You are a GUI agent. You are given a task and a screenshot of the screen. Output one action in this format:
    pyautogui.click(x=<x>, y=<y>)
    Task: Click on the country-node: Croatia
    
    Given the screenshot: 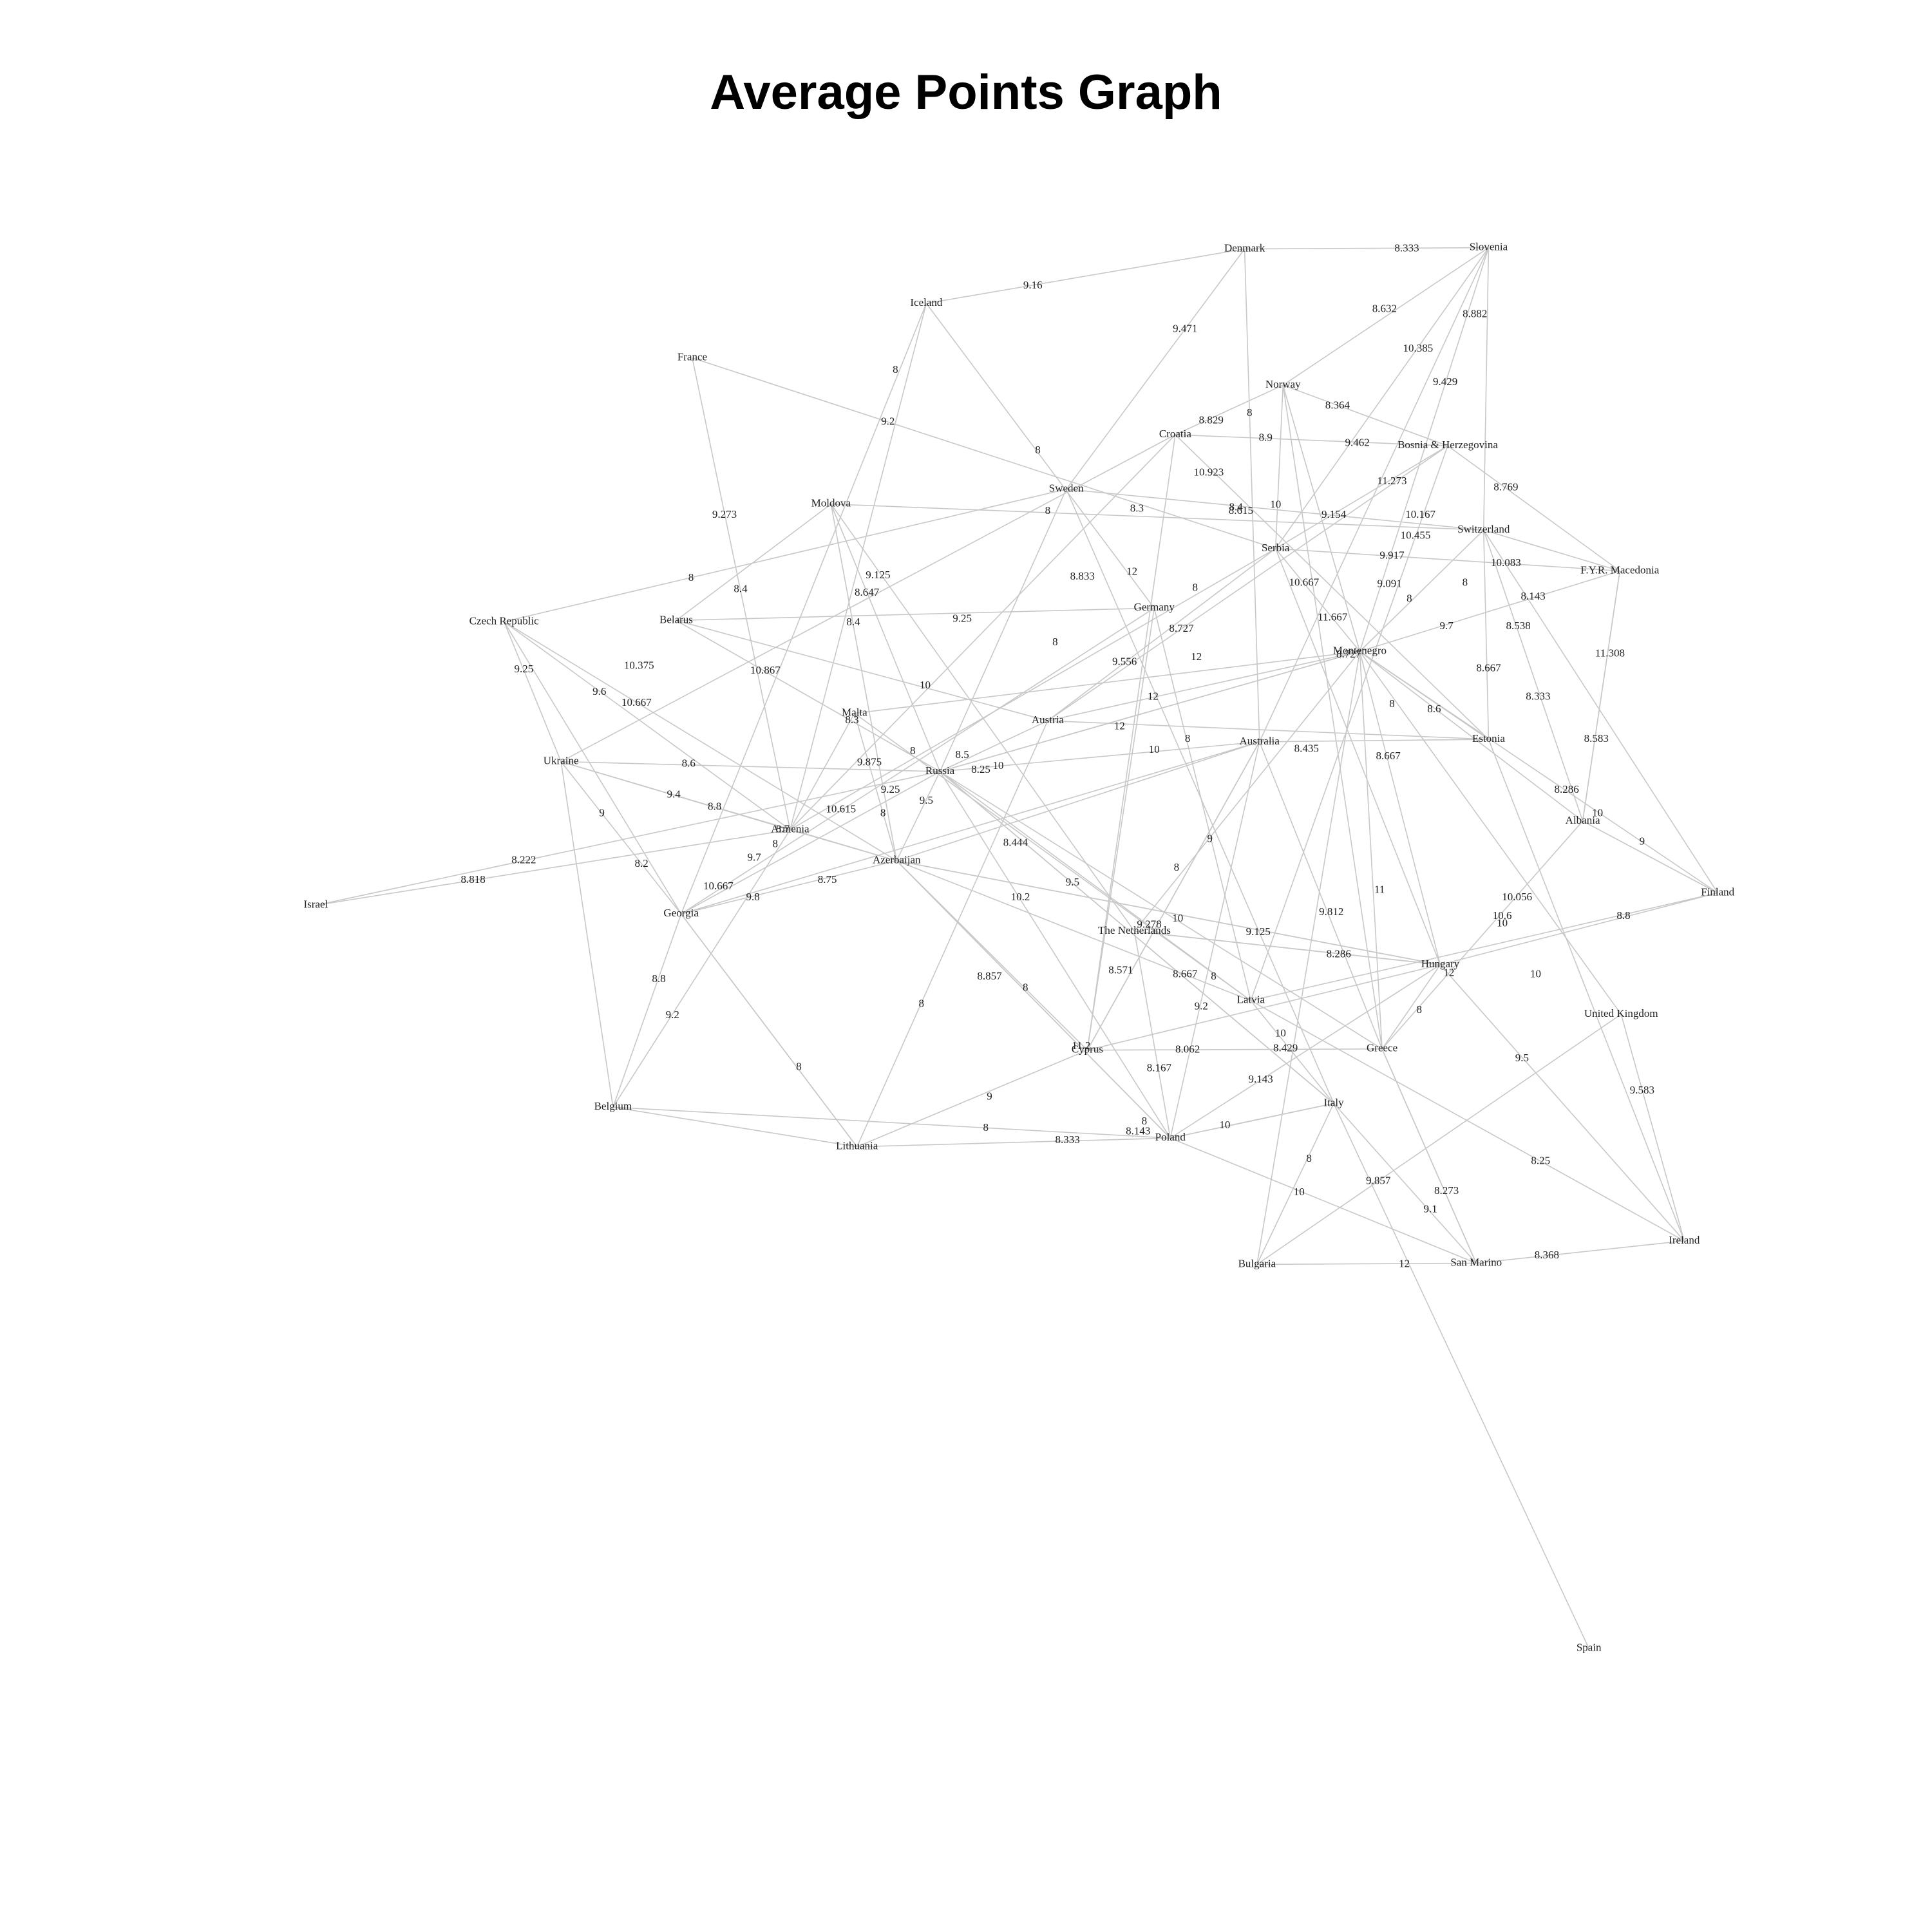 What is the action you would take?
    pyautogui.click(x=1175, y=434)
    